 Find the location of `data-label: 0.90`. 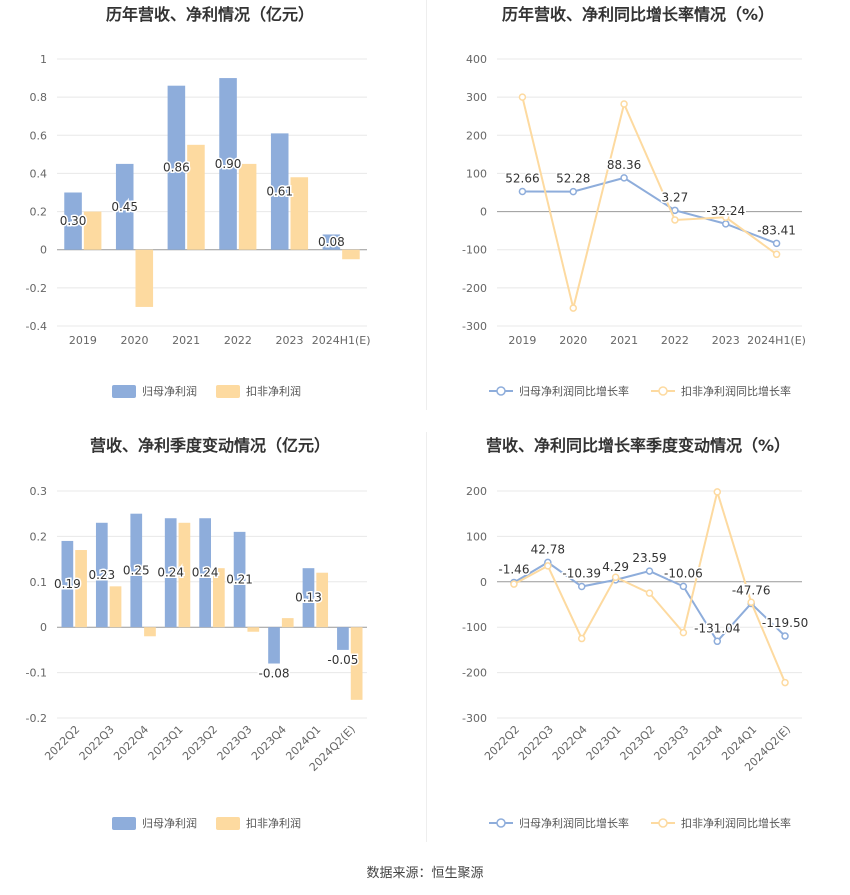

data-label: 0.90 is located at coordinates (228, 164).